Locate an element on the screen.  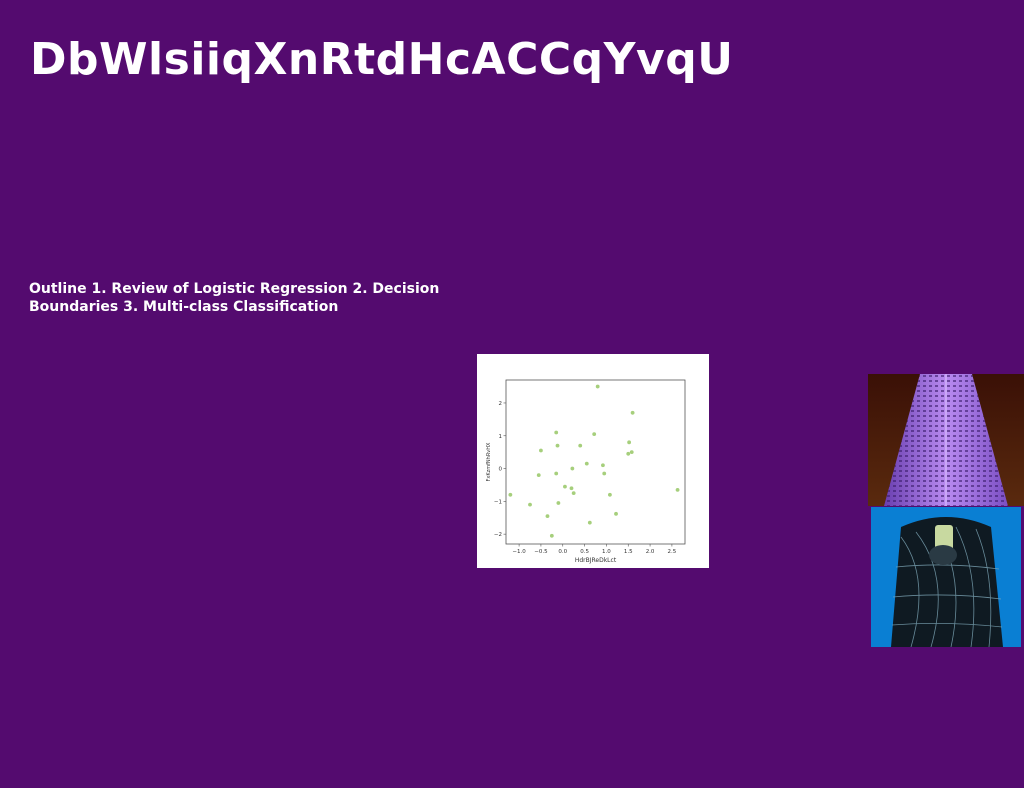
x-tick-label: 1.0 is located at coordinates (606, 552).